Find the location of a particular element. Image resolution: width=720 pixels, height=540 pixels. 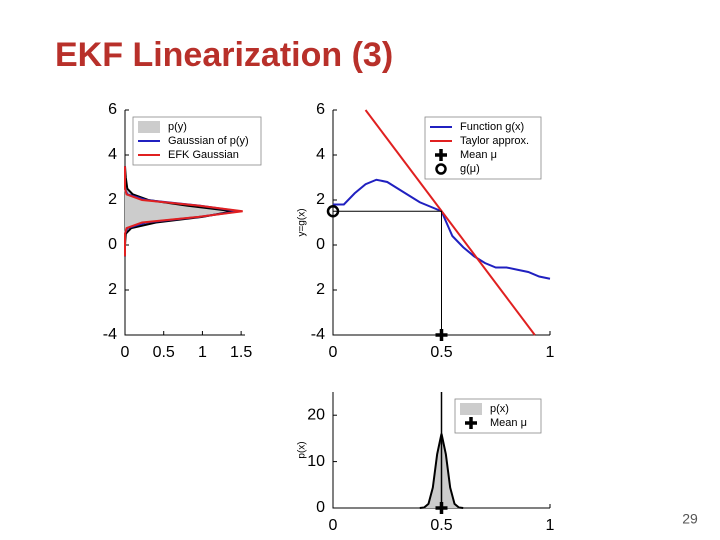

legend-label: g(μ) is located at coordinates (470, 169).